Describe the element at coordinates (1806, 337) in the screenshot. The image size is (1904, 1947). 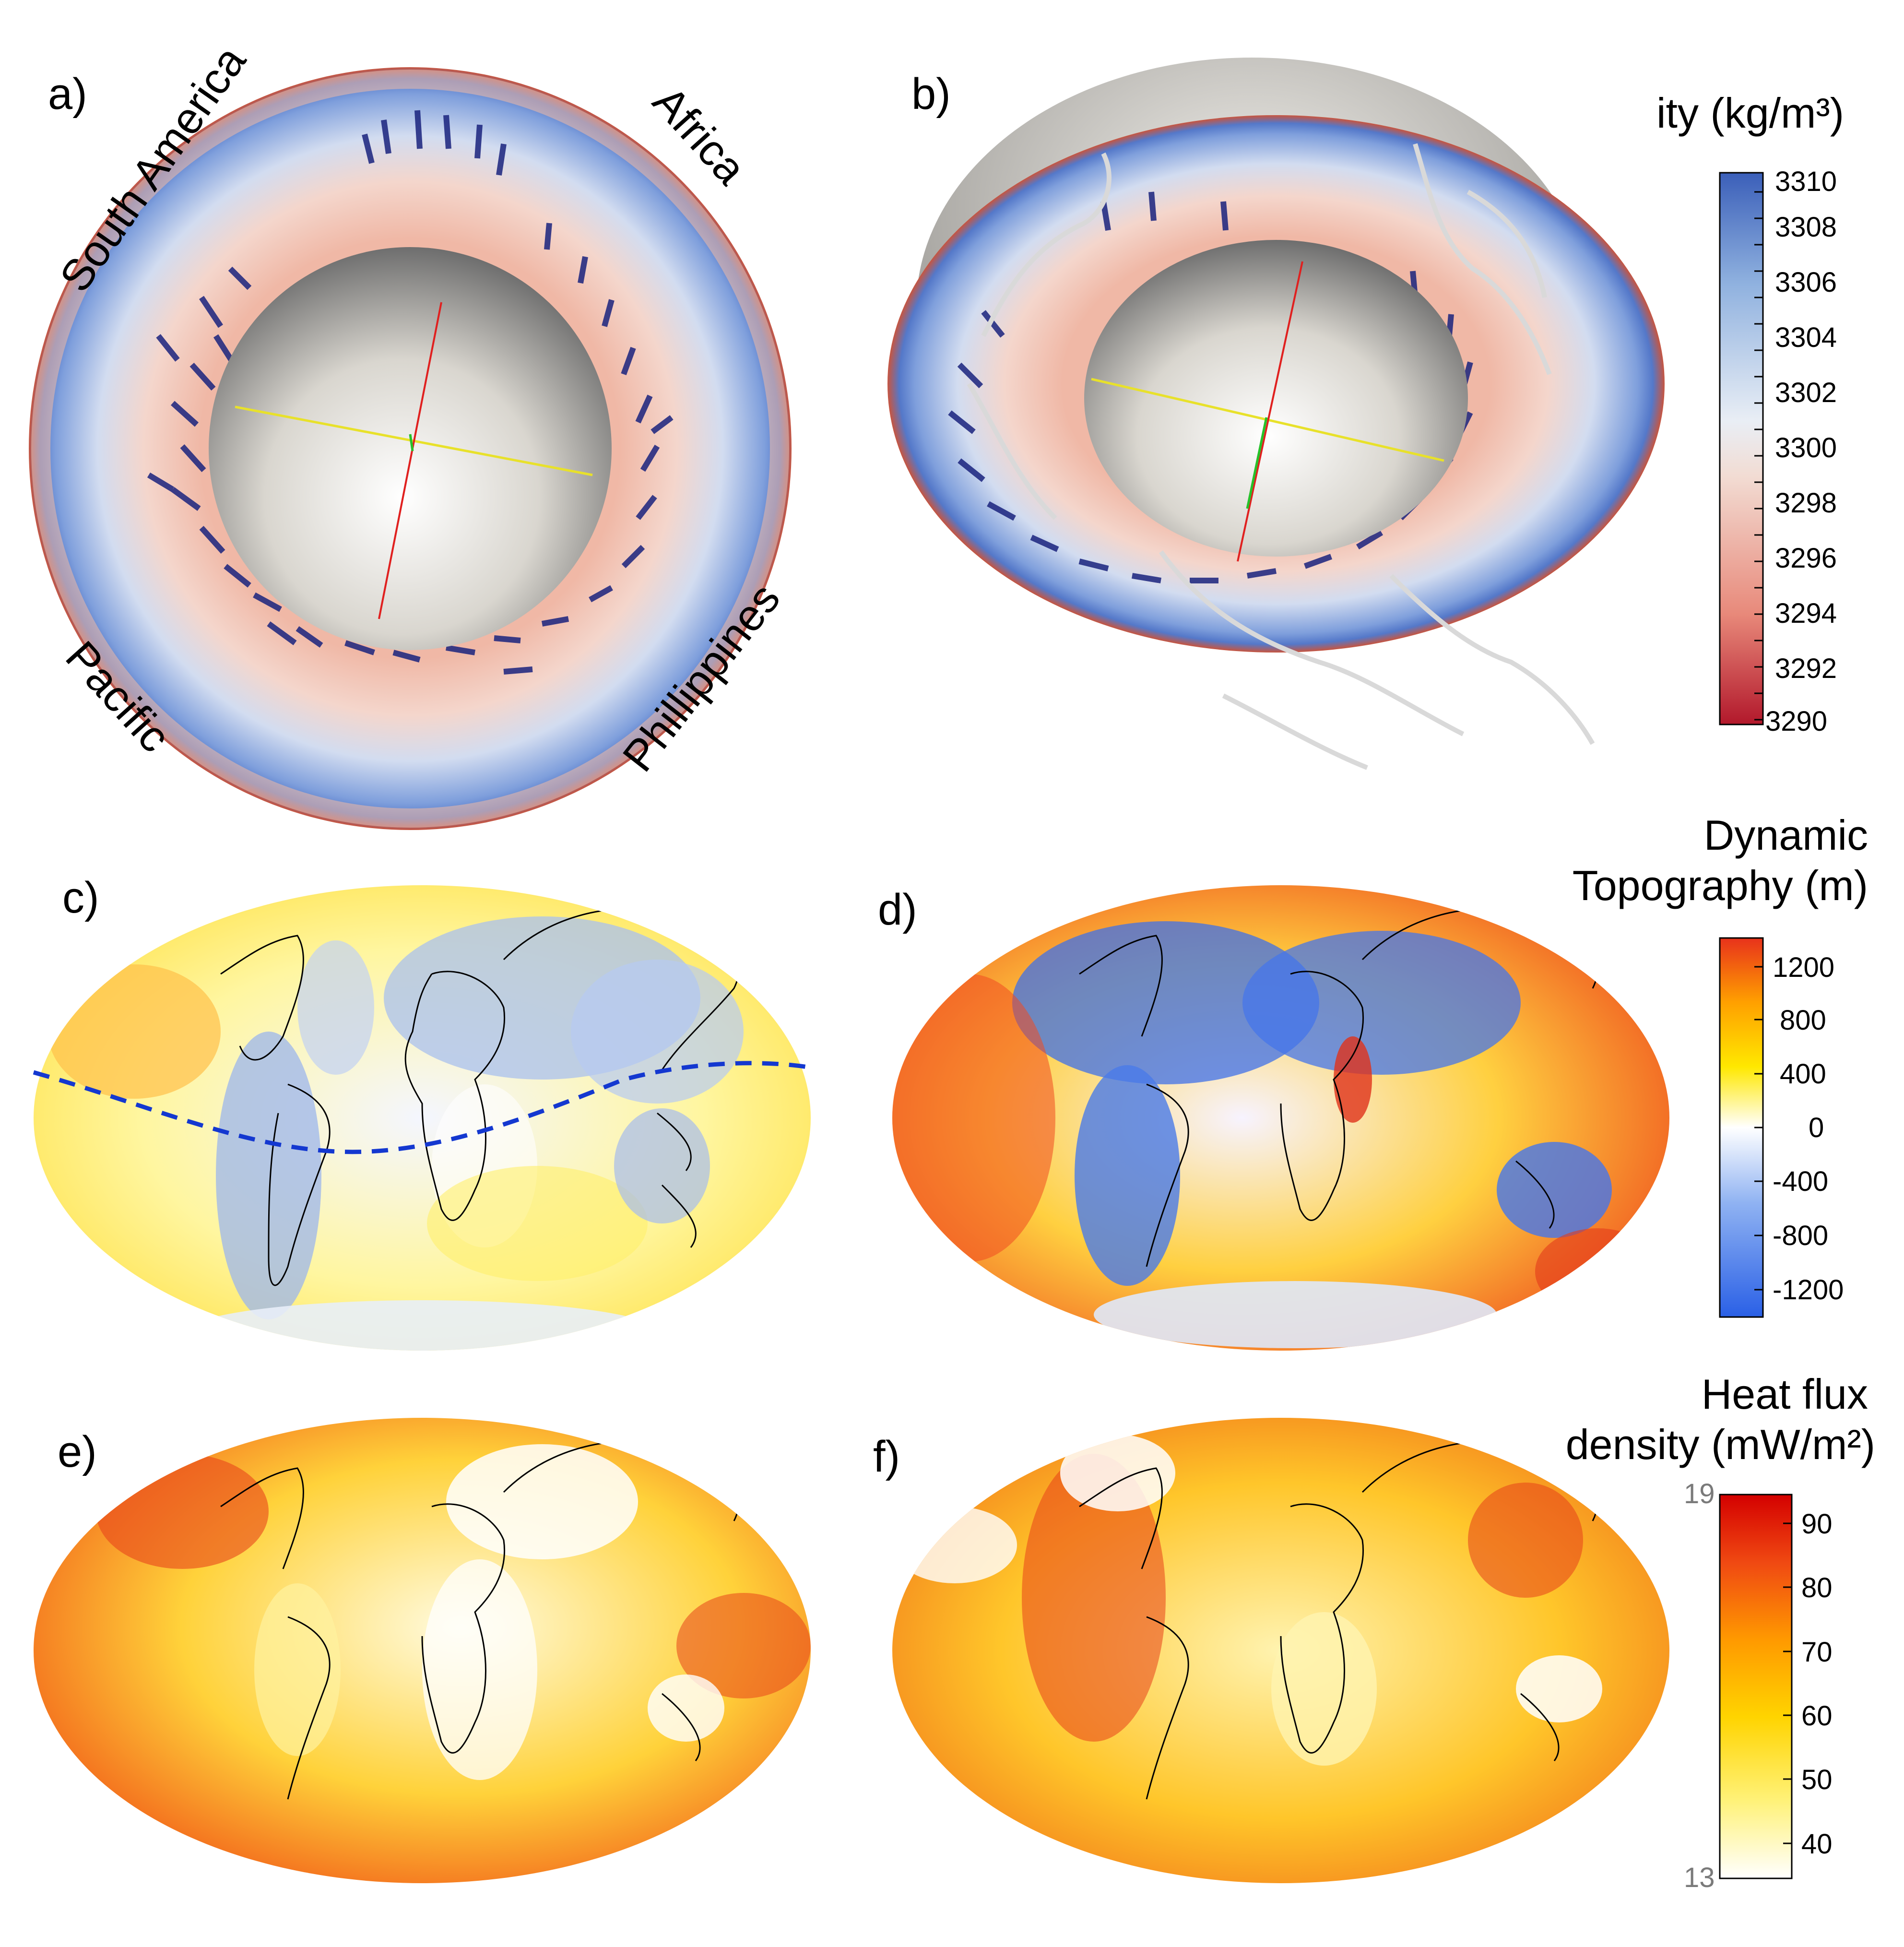
I see `density-tick: 3304` at that location.